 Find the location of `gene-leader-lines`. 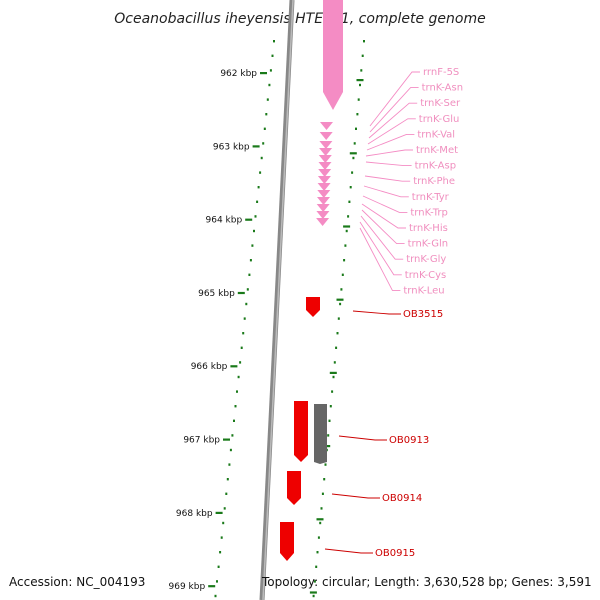

gene-leader-lines is located at coordinates (362, 432).